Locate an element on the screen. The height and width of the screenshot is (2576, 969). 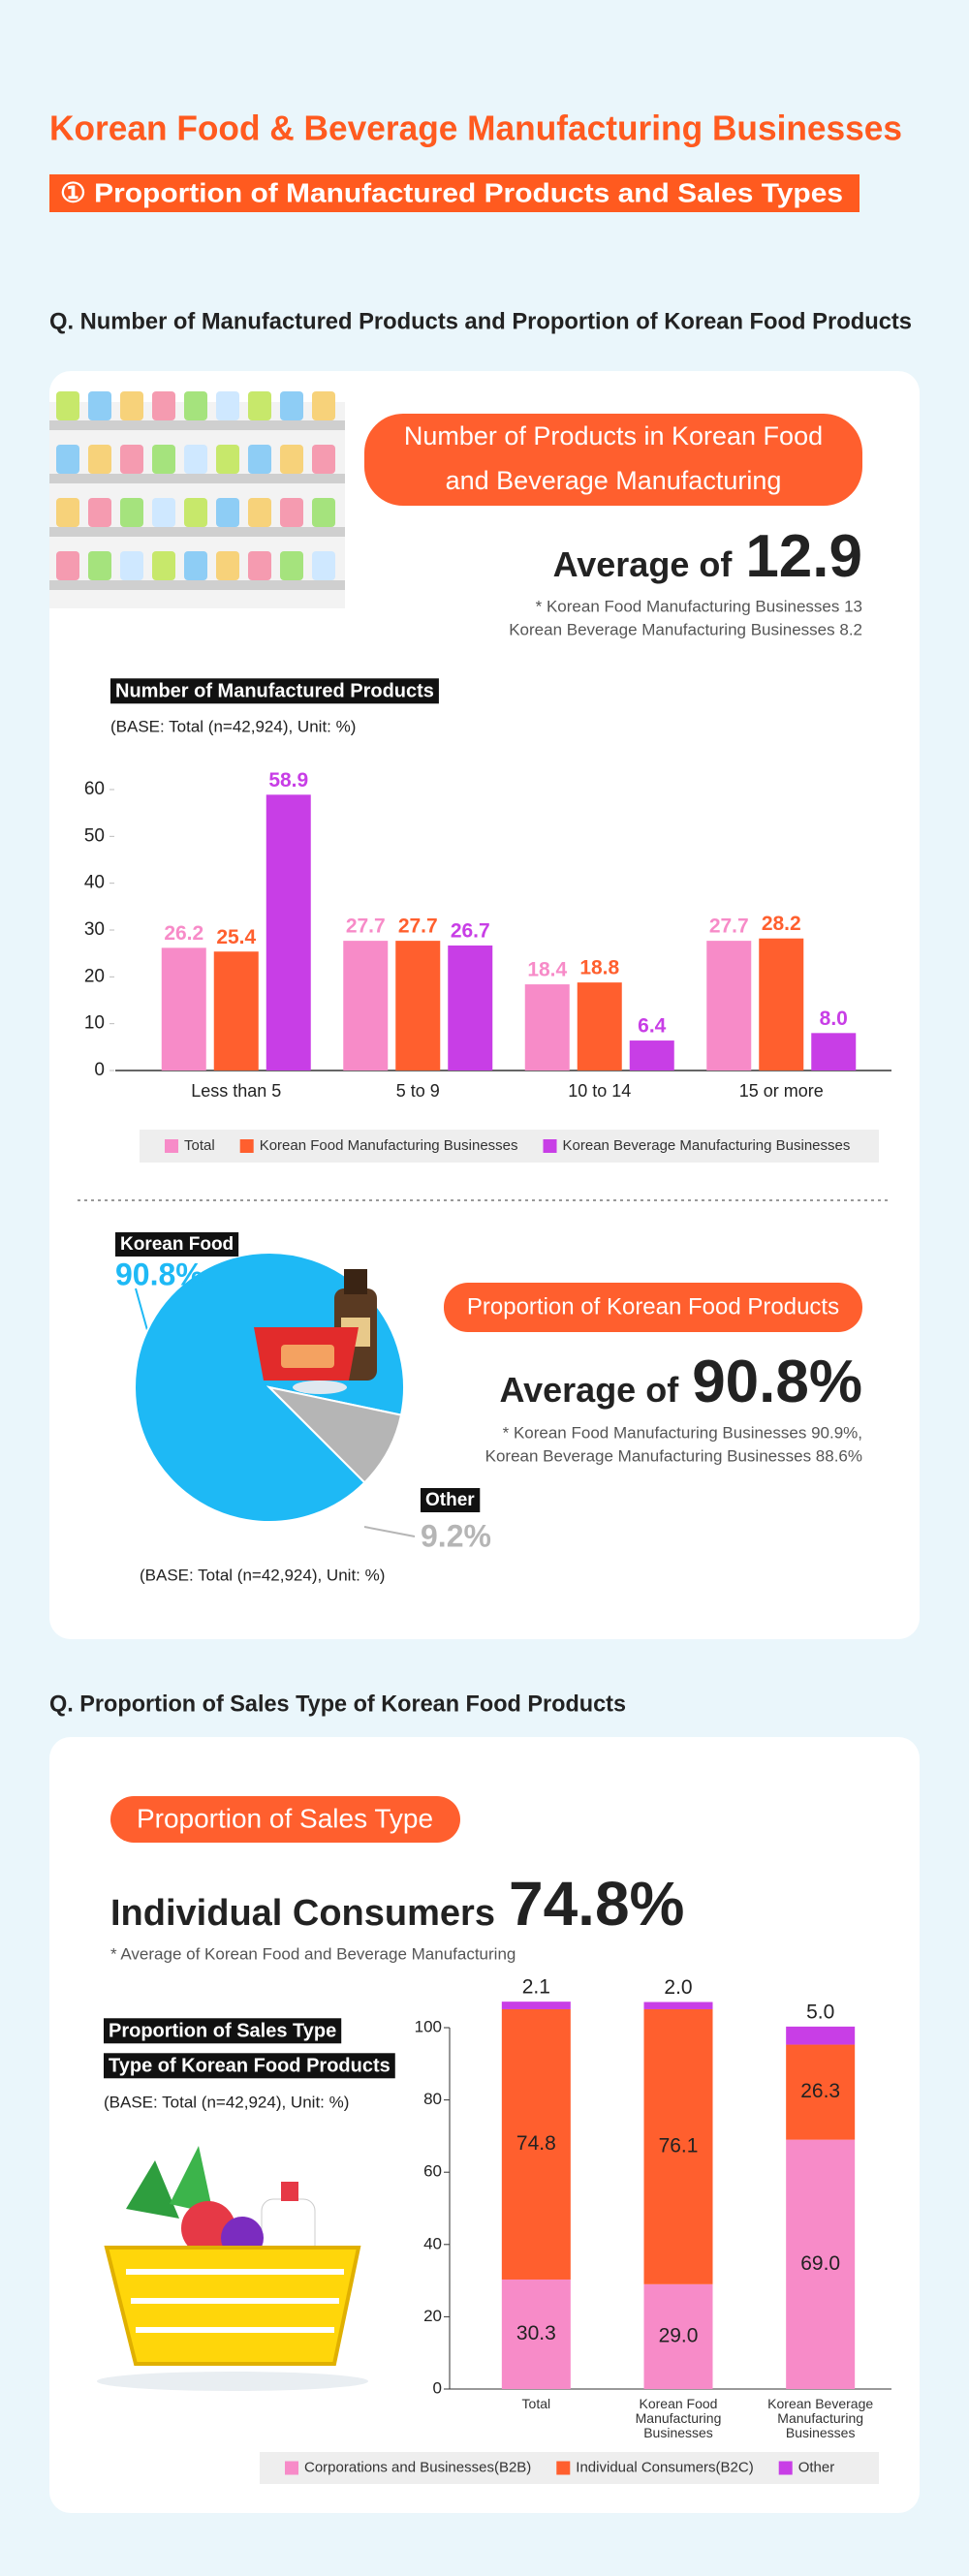
value-label: 58.9 is located at coordinates (288, 780).